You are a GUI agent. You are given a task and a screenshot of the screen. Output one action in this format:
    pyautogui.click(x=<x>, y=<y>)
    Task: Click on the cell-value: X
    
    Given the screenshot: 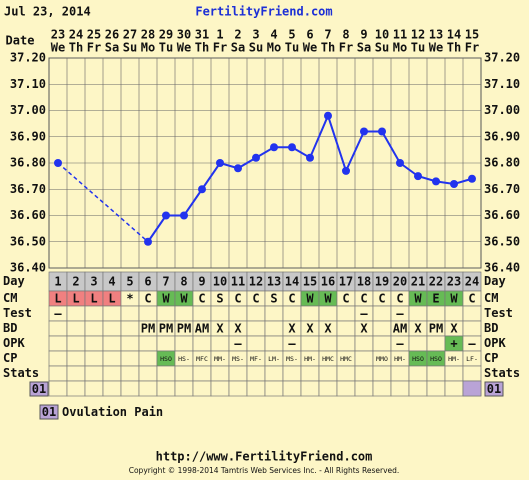 What is the action you would take?
    pyautogui.click(x=292, y=329)
    